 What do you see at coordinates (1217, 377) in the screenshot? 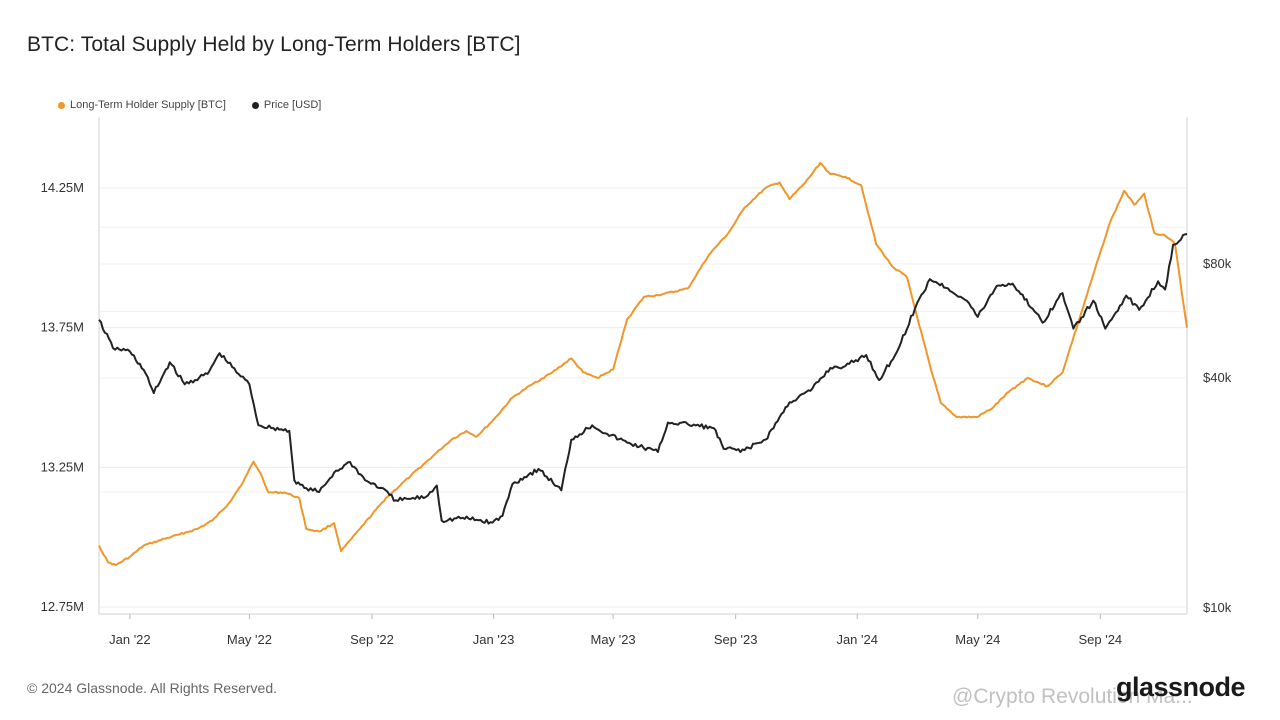
I see `y-right-tick-label: $40k` at bounding box center [1217, 377].